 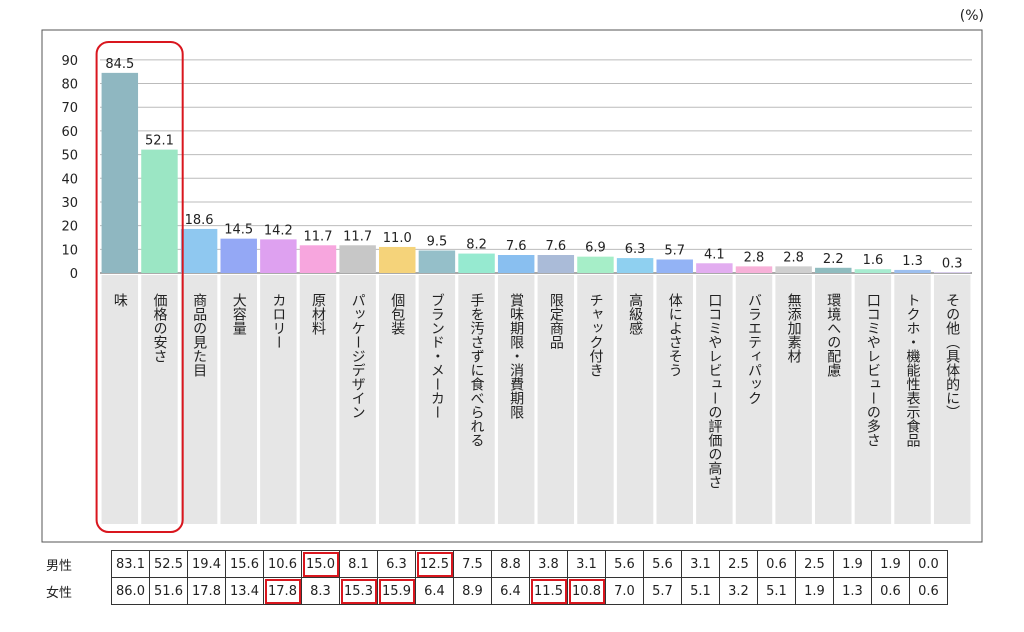 I want to click on category-label: 賞味期限・消費期限, so click(x=516, y=356).